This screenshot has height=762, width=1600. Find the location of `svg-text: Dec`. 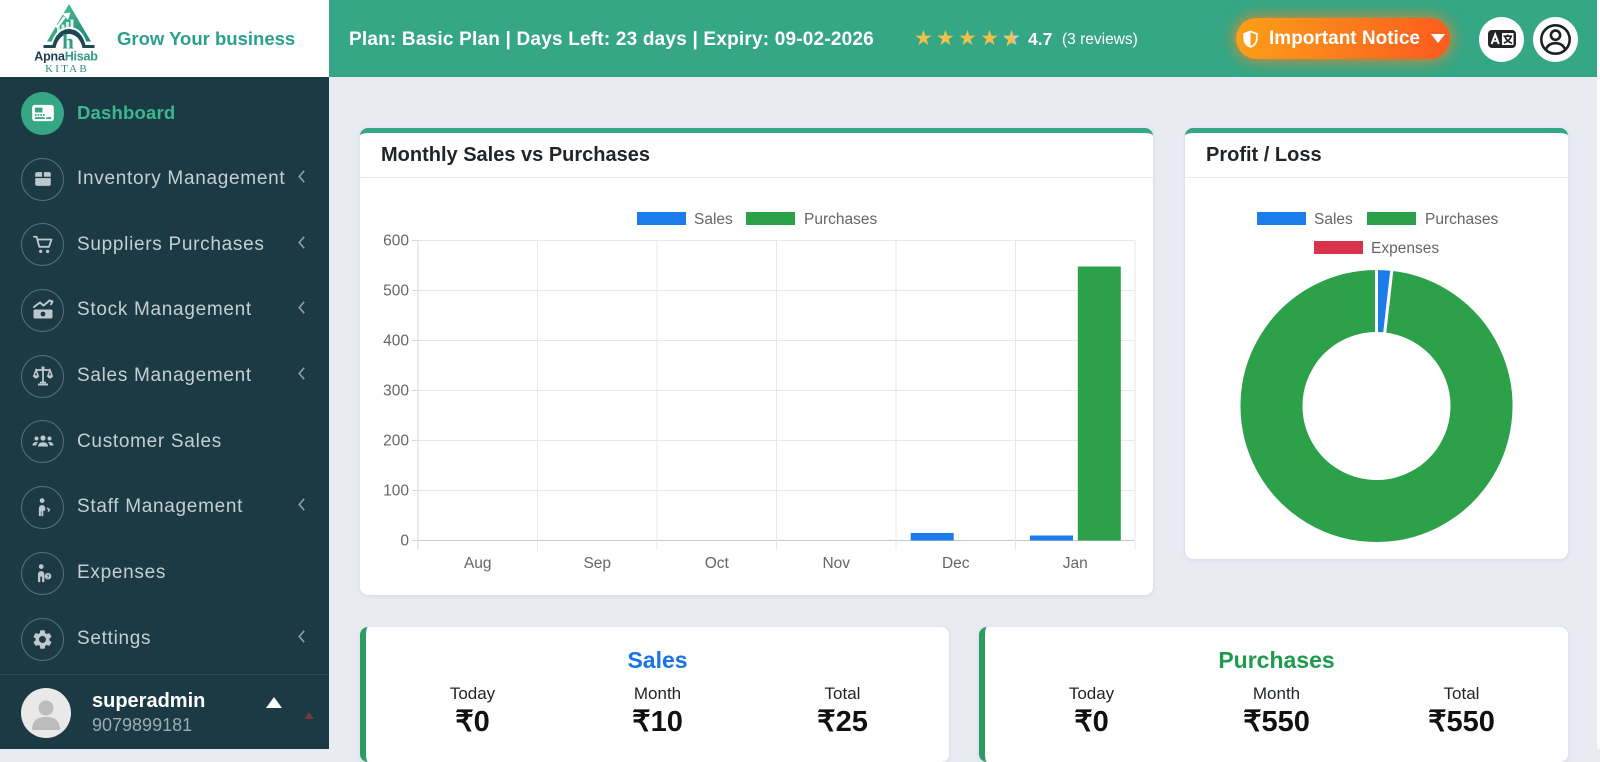

svg-text: Dec is located at coordinates (956, 563).